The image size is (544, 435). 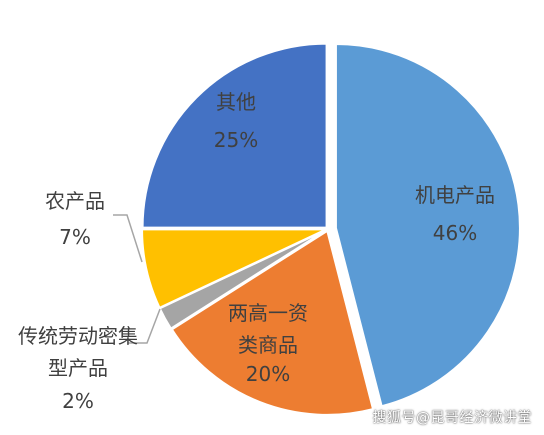 What do you see at coordinates (452, 418) in the screenshot?
I see `watermark: 搜狐号@昆哥经济微讲堂` at bounding box center [452, 418].